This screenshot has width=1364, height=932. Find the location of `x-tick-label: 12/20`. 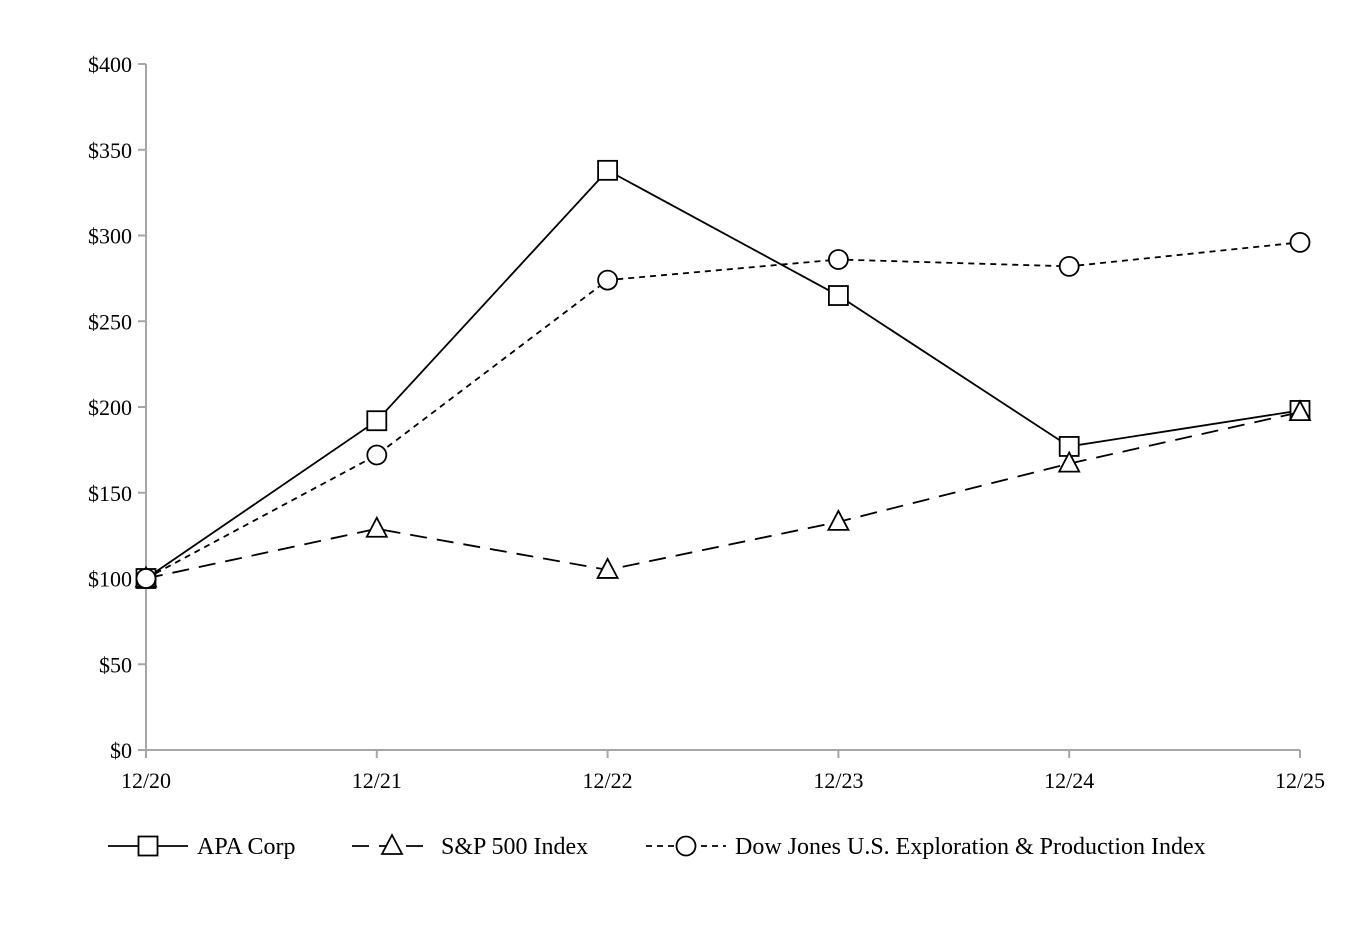

x-tick-label: 12/20 is located at coordinates (146, 780).